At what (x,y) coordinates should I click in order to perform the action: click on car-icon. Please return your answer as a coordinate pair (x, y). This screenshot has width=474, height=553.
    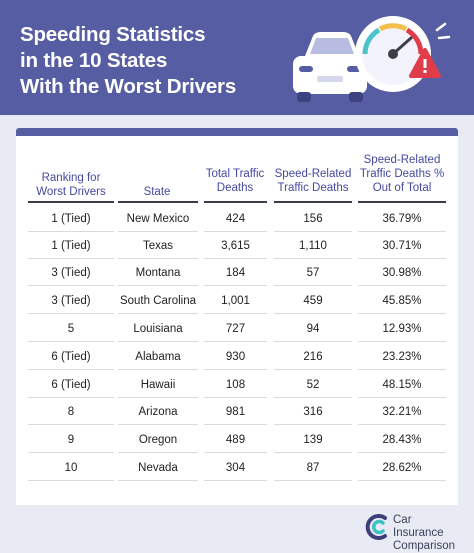
    Looking at the image, I should click on (330, 67).